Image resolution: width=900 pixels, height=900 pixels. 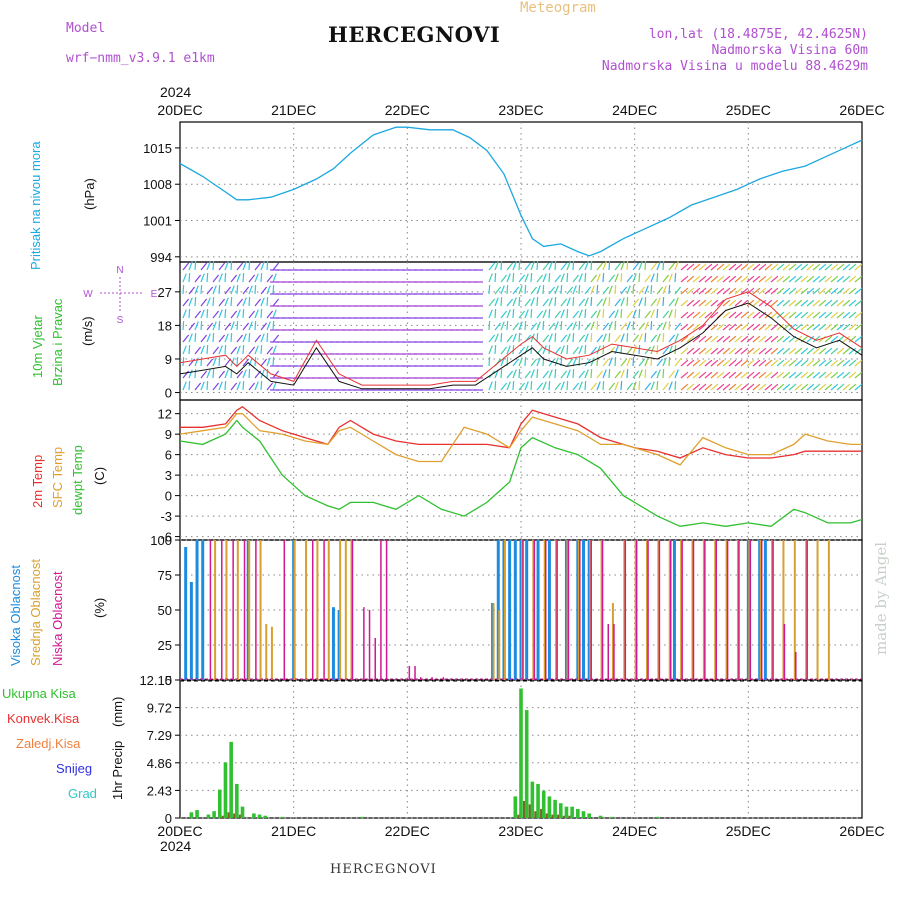 What do you see at coordinates (861, 831) in the screenshot?
I see `x-tick-label-bottom: 26DEC` at bounding box center [861, 831].